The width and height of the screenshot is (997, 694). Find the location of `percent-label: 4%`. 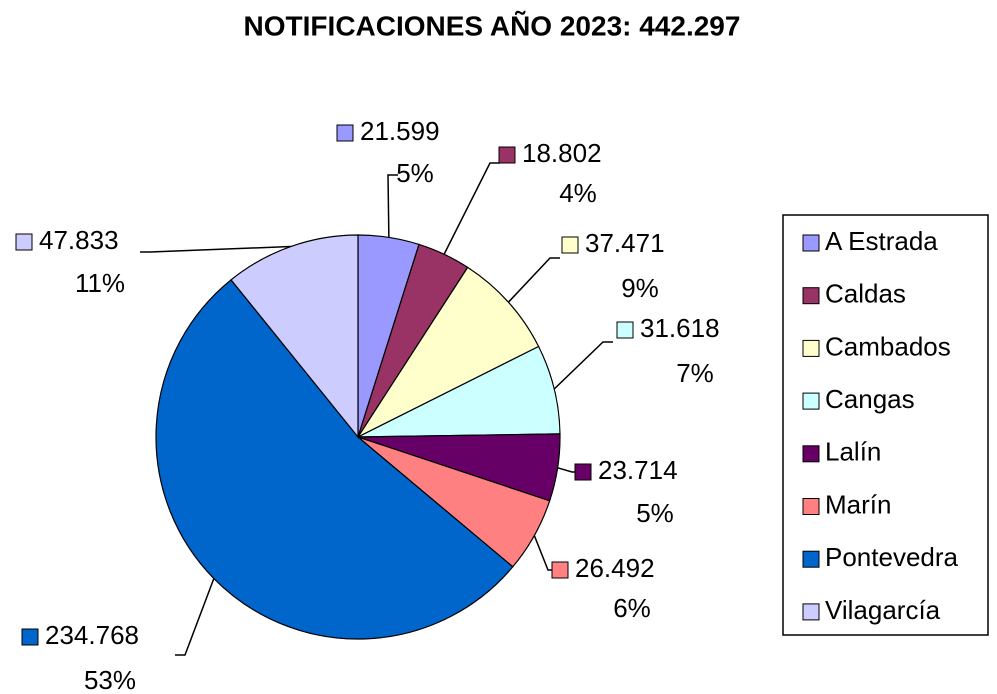

percent-label: 4% is located at coordinates (578, 193).